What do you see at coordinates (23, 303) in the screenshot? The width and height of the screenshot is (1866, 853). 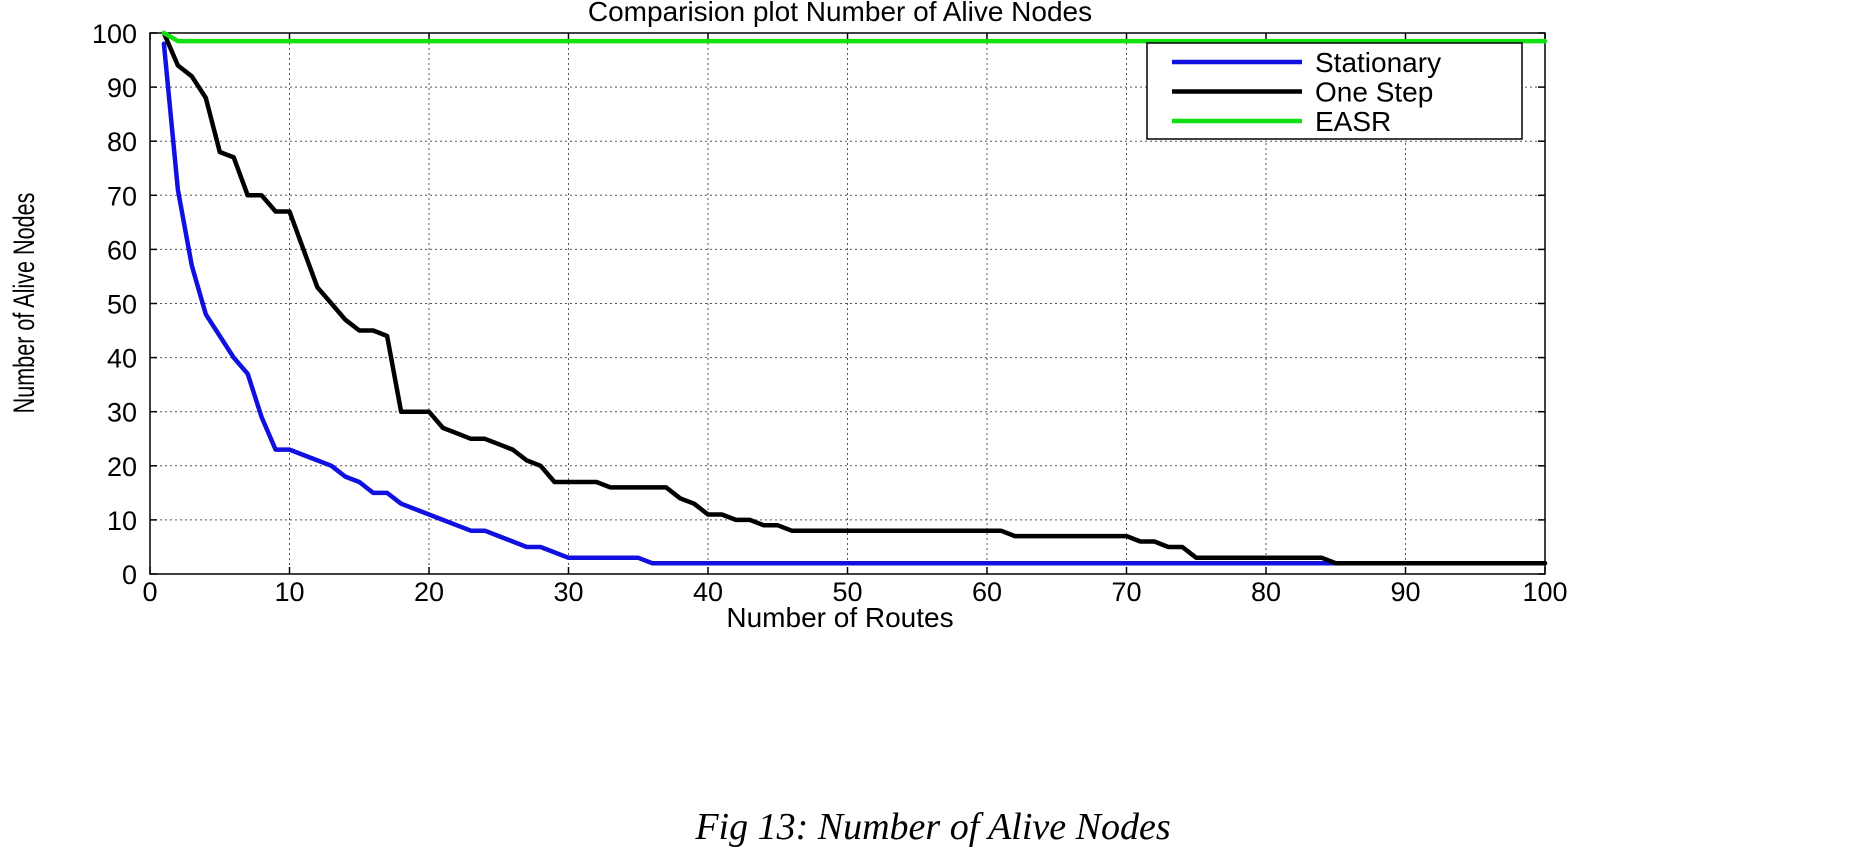 I see `y-axis-title: Number of Alive Nodes` at bounding box center [23, 303].